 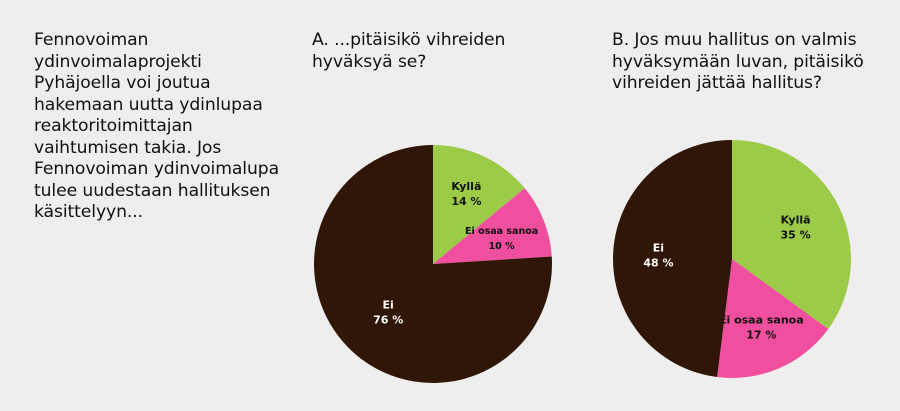 I want to click on pie-a-label-0: Kyllä, so click(x=466, y=186).